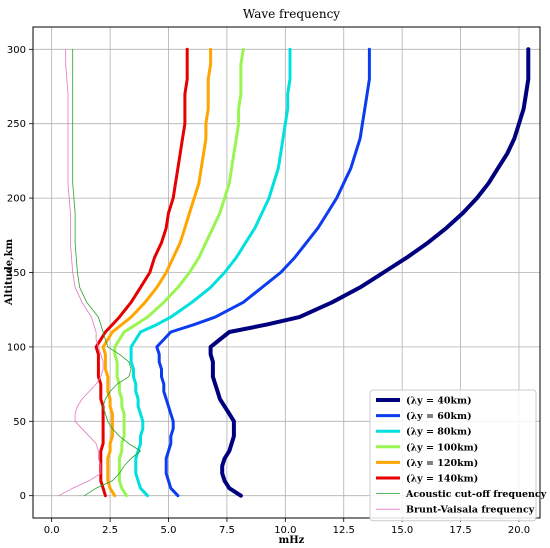 This screenshot has height=548, width=550. Describe the element at coordinates (169, 530) in the screenshot. I see `x-tick-label: 5.0` at that location.